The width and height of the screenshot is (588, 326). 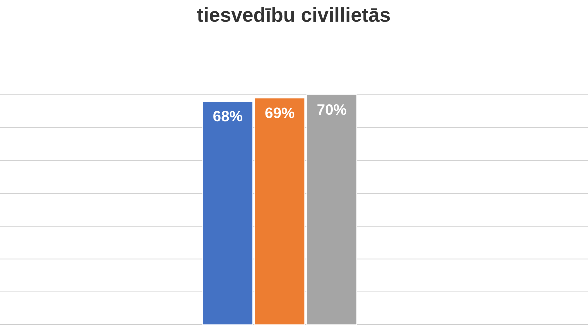 I want to click on data-label: 70%, so click(x=332, y=110).